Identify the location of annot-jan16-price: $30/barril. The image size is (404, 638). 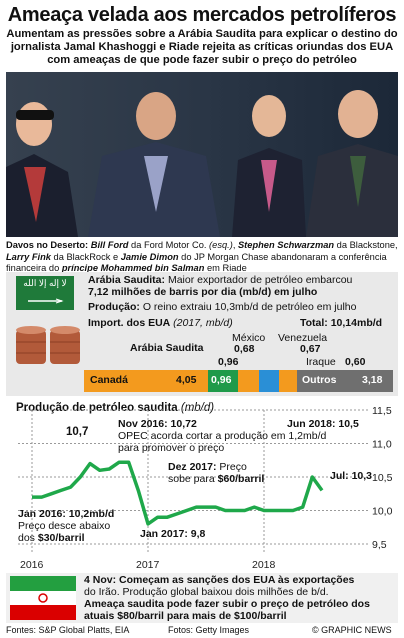
(61, 538).